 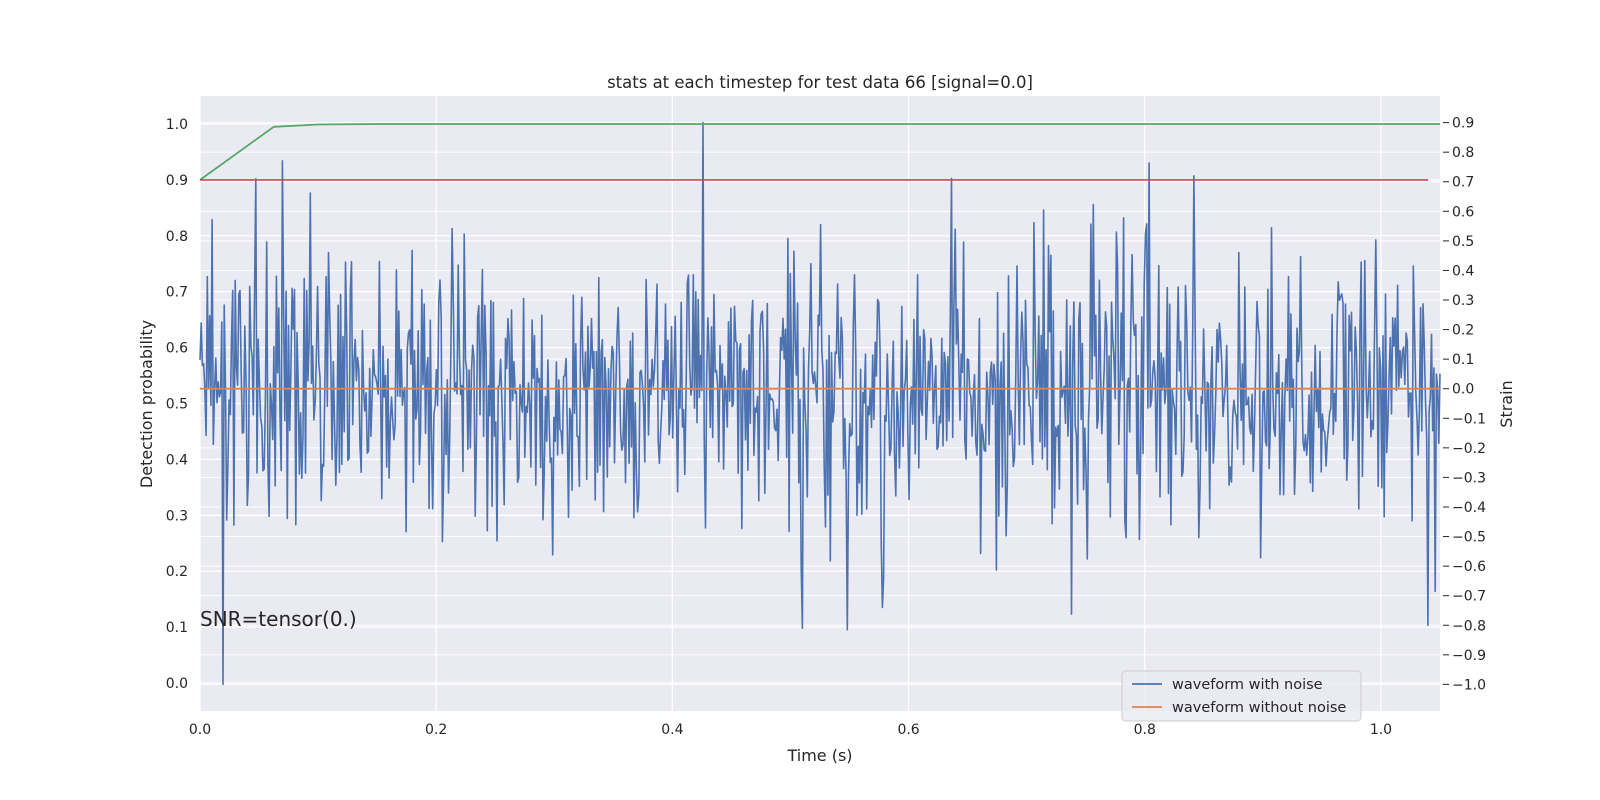 What do you see at coordinates (790, 730) in the screenshot?
I see `x-axis-ticks: 0.0 0.2 0.4 0.6 0.8 1.0` at bounding box center [790, 730].